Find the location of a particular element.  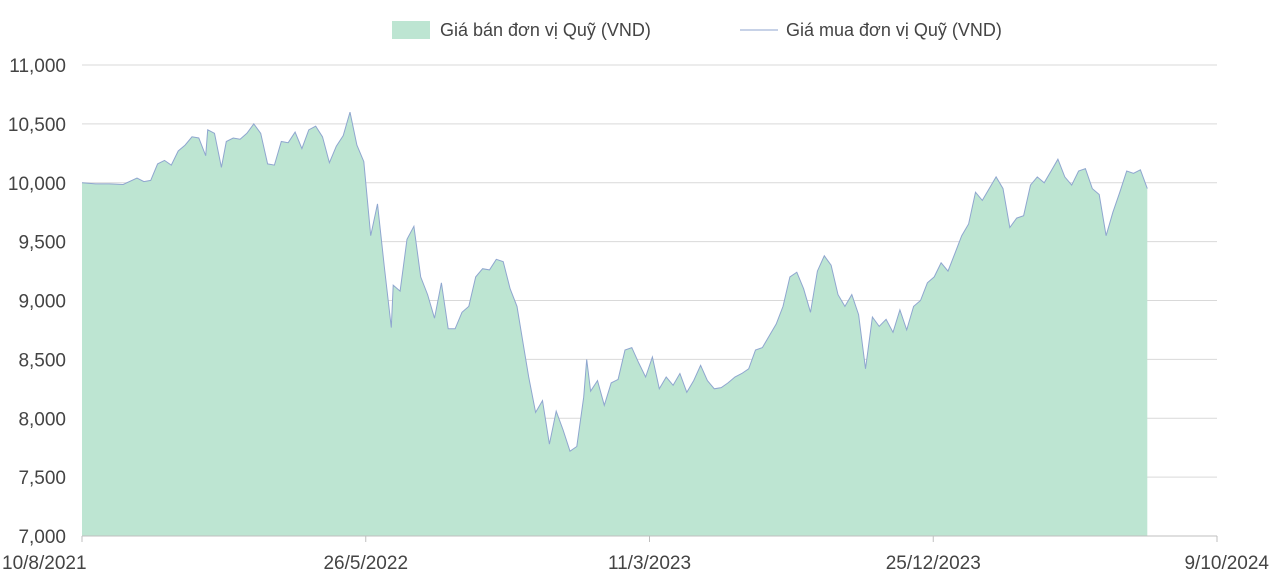

x-tick-label-2: 11/3/2023 is located at coordinates (649, 563).